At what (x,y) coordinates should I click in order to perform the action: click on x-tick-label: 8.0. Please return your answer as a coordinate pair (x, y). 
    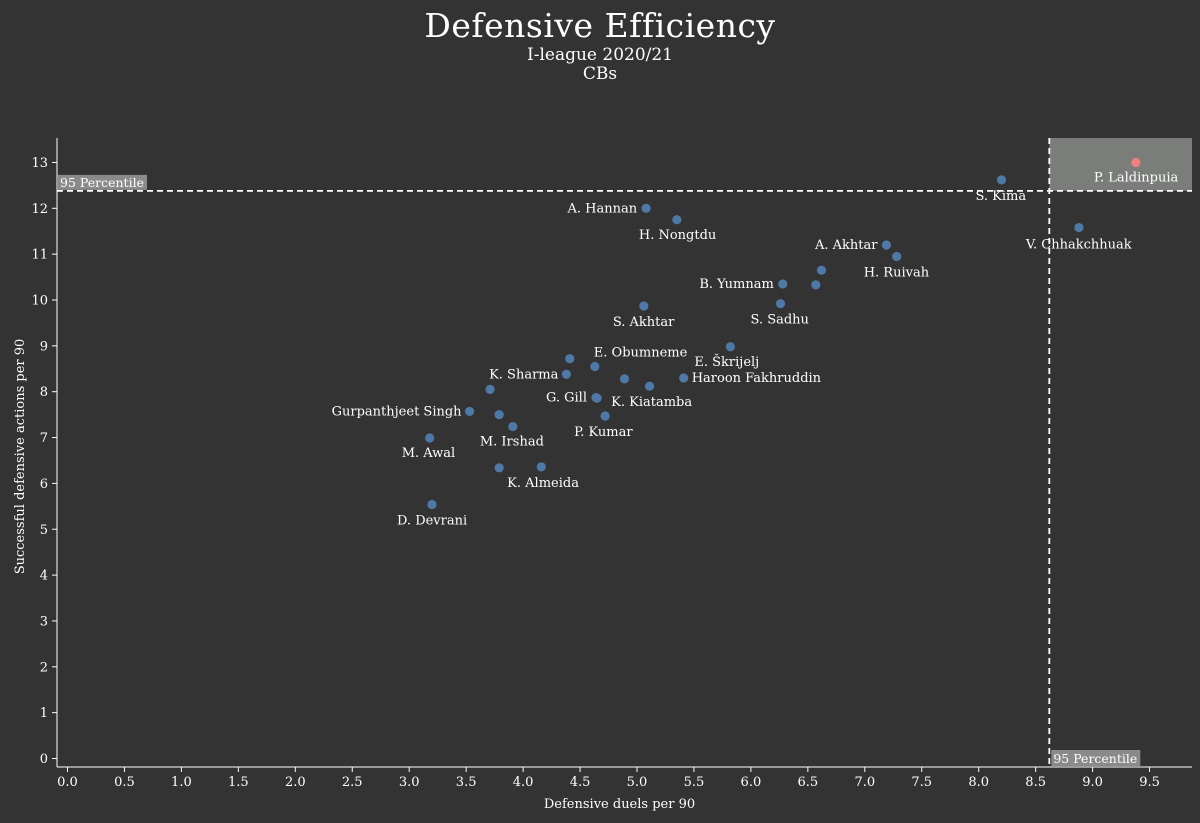
    Looking at the image, I should click on (978, 782).